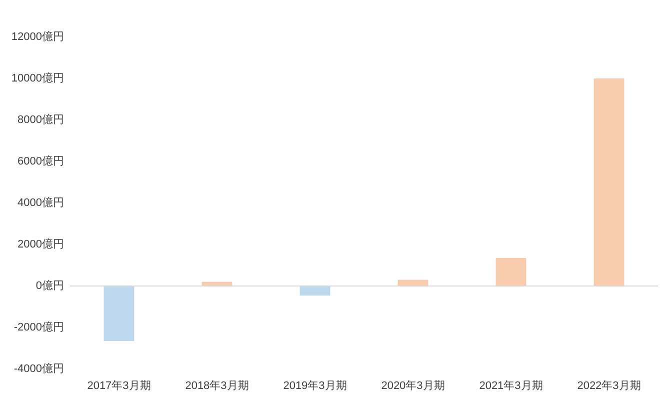  Describe the element at coordinates (39, 327) in the screenshot. I see `y-tick-label: -2000億円` at that location.